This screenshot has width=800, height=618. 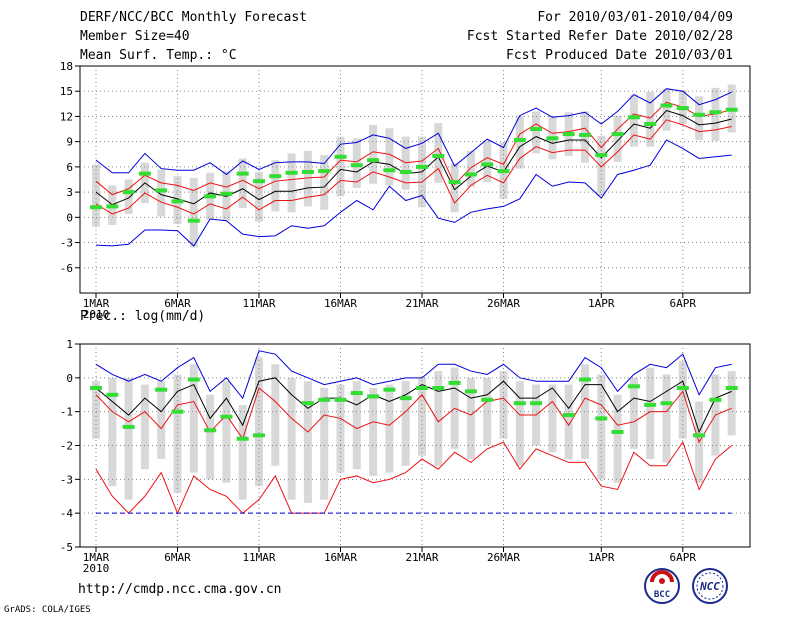 I want to click on x-tick-label: 1MAR, so click(x=96, y=303).